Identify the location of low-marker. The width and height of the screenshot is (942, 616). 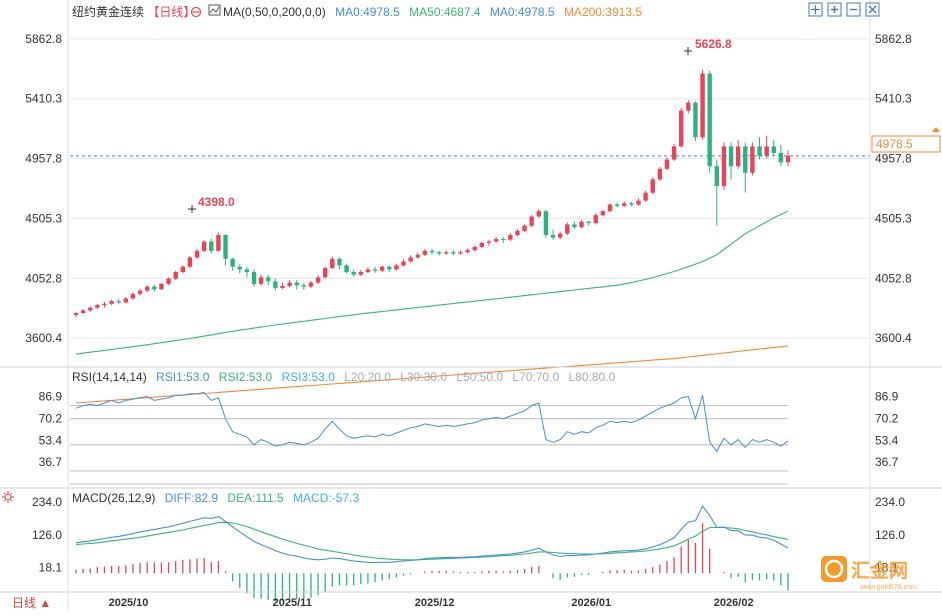
(192, 209).